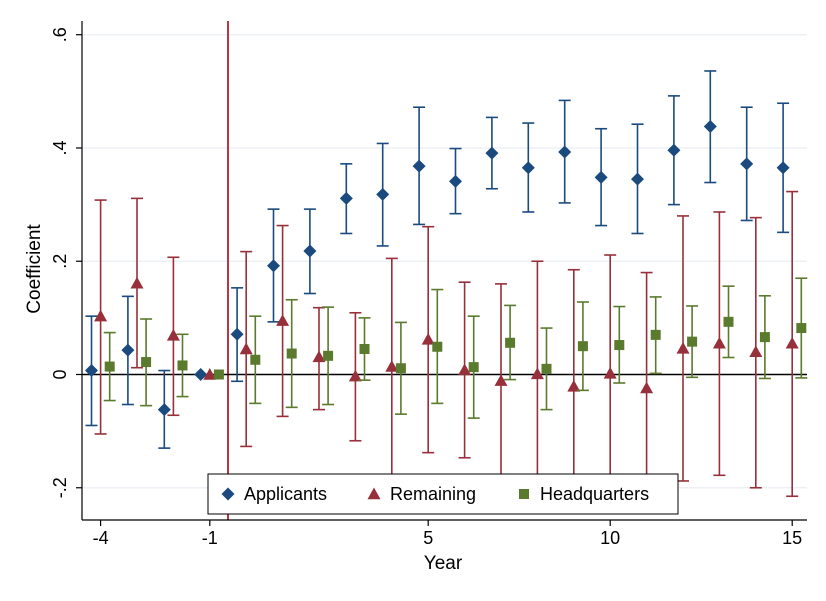  Describe the element at coordinates (285, 494) in the screenshot. I see `legend-applicants-label: Applicants` at that location.